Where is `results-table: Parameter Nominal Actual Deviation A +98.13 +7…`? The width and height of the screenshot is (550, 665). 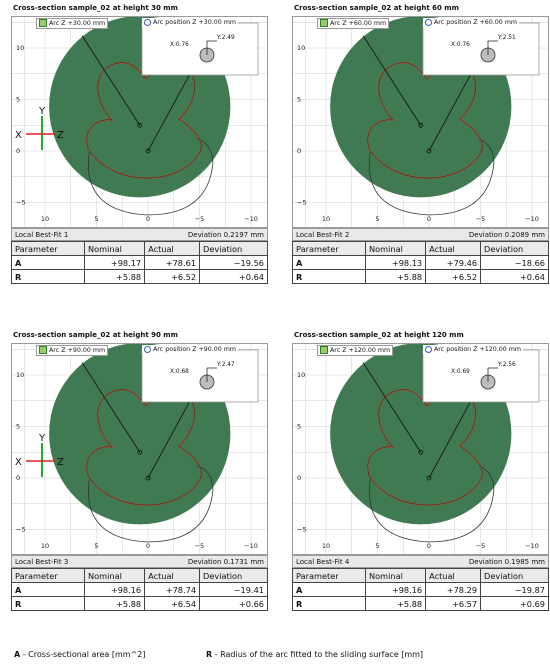 results-table: Parameter Nominal Actual Deviation A +98.13 +7… is located at coordinates (420, 262).